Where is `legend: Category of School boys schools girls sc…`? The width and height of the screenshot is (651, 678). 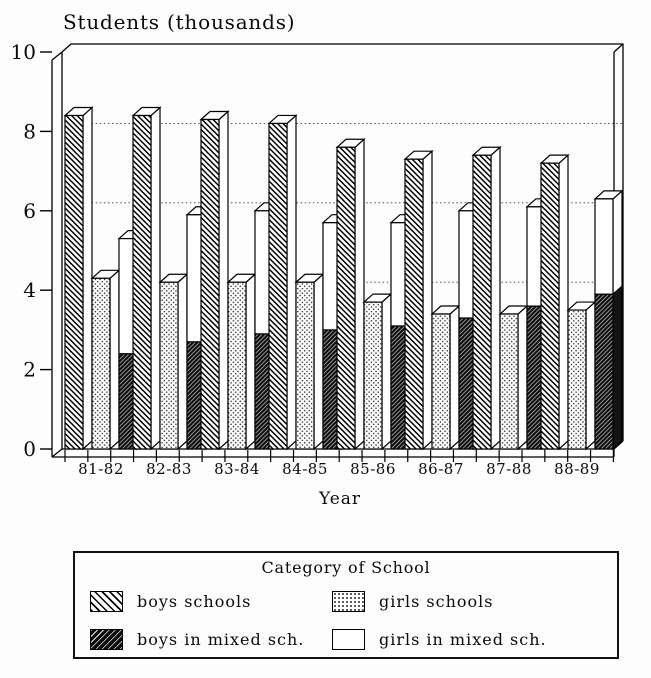
legend: Category of School boys schools girls sc… is located at coordinates (346, 605).